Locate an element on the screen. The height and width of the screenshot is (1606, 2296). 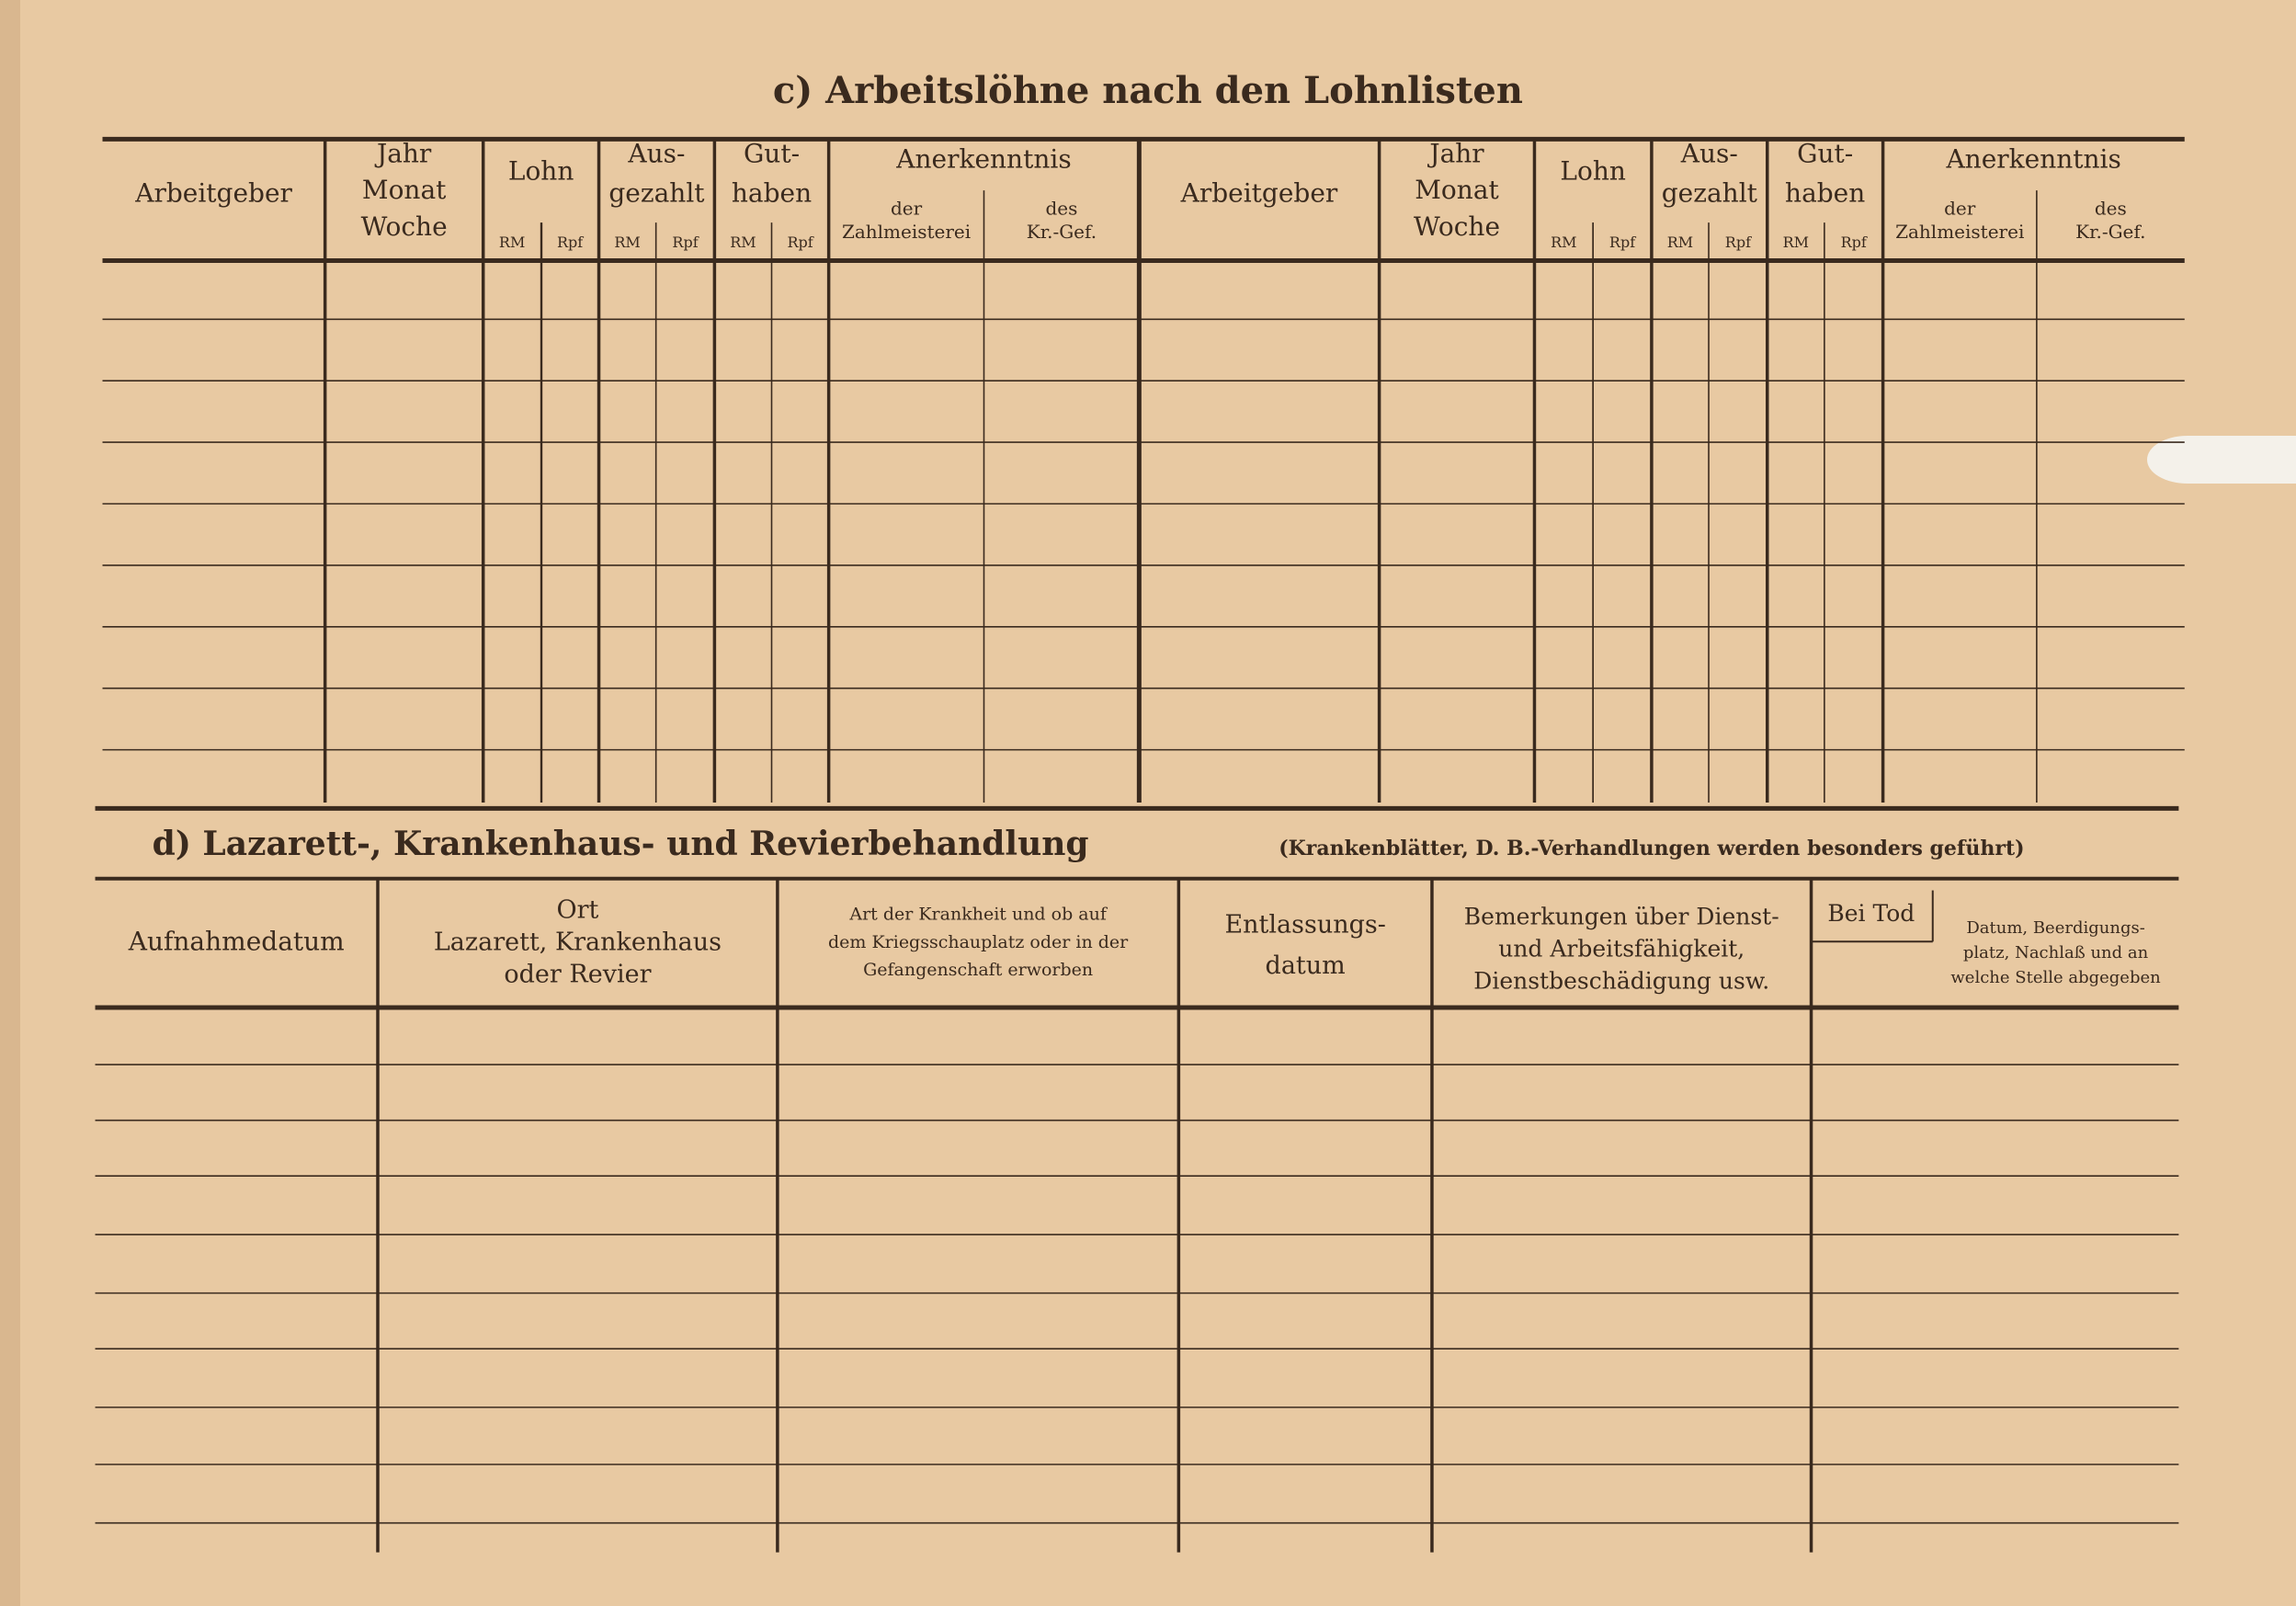
header: und Arbeitsfähigkeit, is located at coordinates (1621, 948).